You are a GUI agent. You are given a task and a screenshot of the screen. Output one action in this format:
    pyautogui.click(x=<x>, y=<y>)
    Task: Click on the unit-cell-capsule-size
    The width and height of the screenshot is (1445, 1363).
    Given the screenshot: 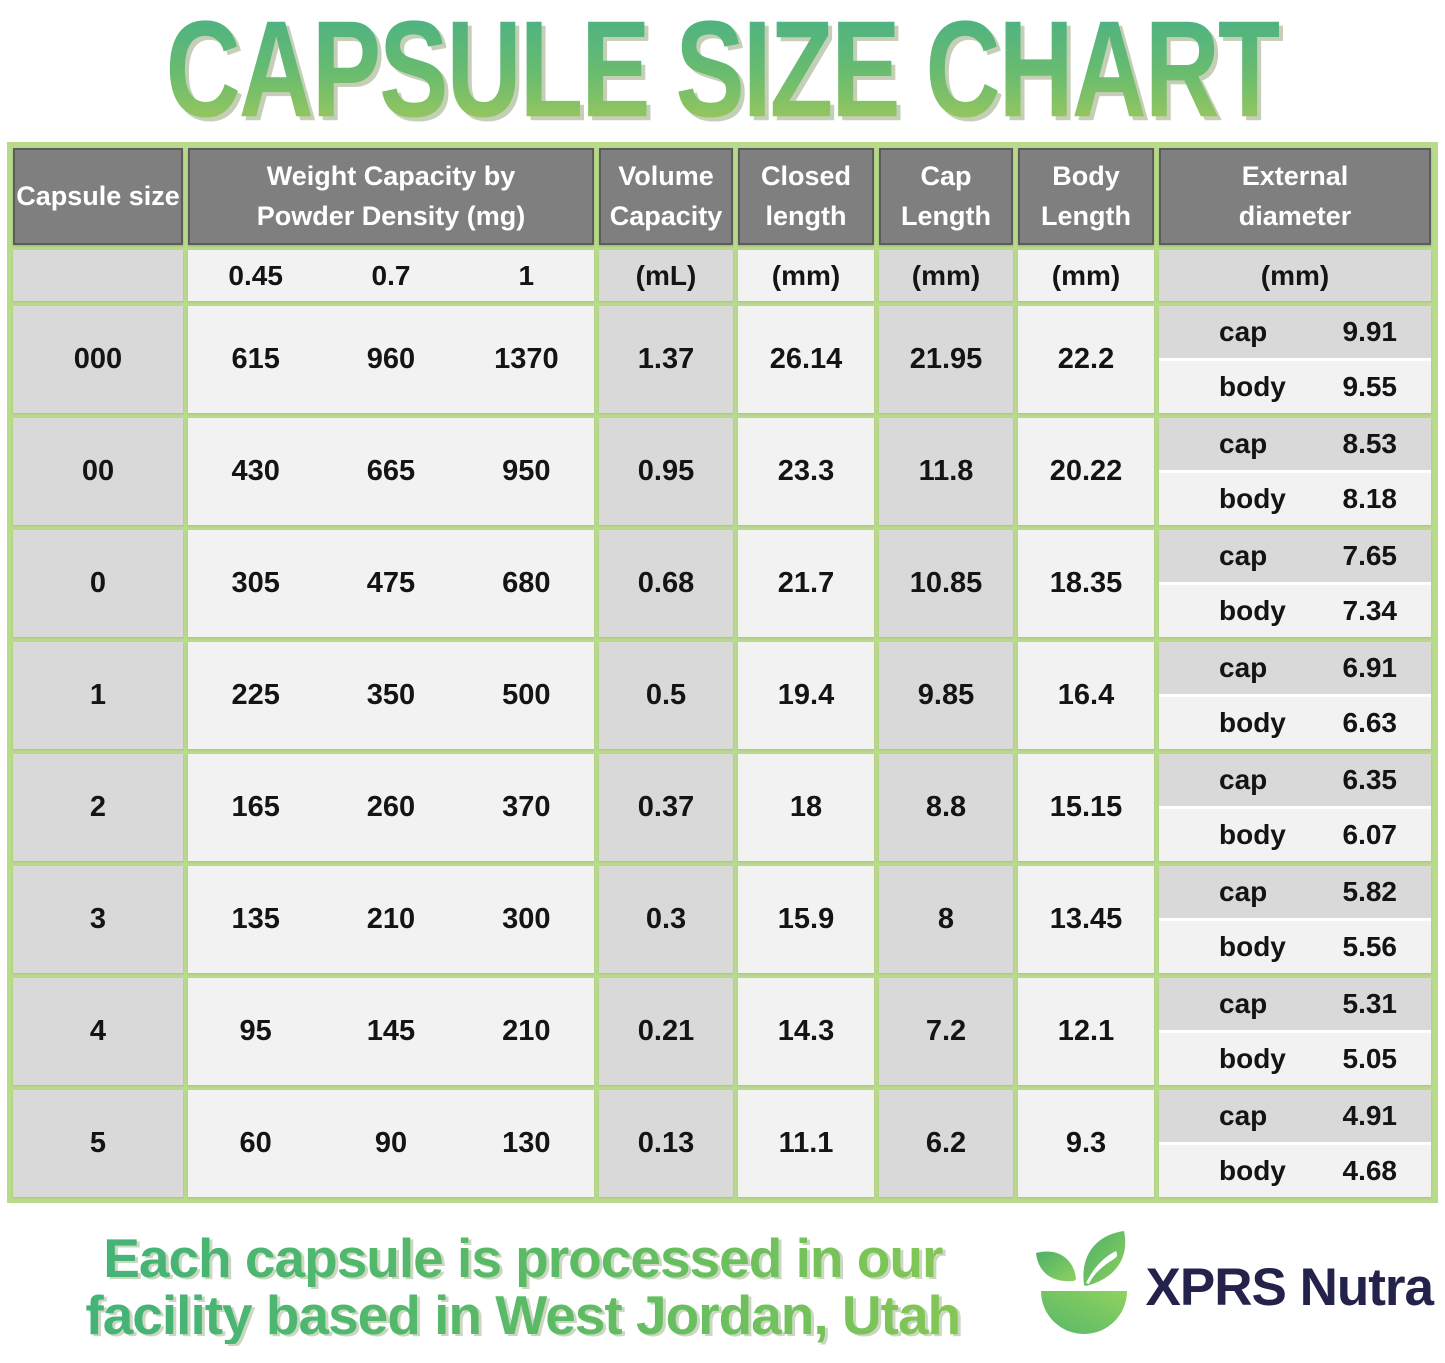 What is the action you would take?
    pyautogui.click(x=98, y=275)
    